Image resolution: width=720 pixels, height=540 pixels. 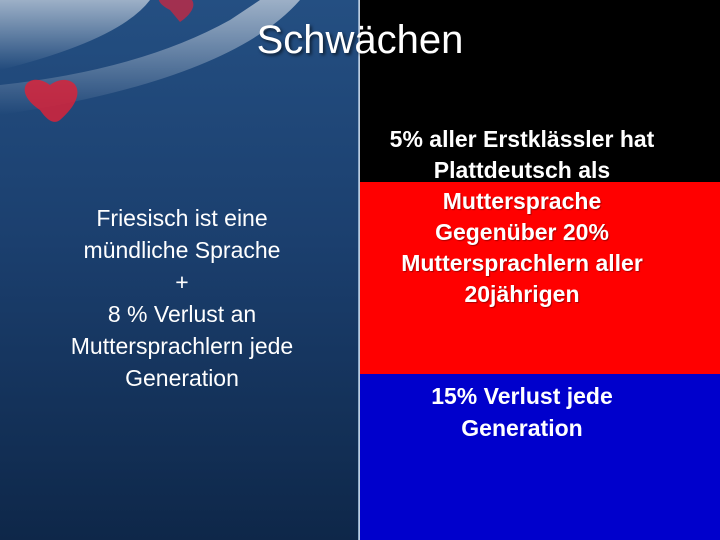 What do you see at coordinates (182, 250) in the screenshot?
I see `left-line: mündliche Sprache` at bounding box center [182, 250].